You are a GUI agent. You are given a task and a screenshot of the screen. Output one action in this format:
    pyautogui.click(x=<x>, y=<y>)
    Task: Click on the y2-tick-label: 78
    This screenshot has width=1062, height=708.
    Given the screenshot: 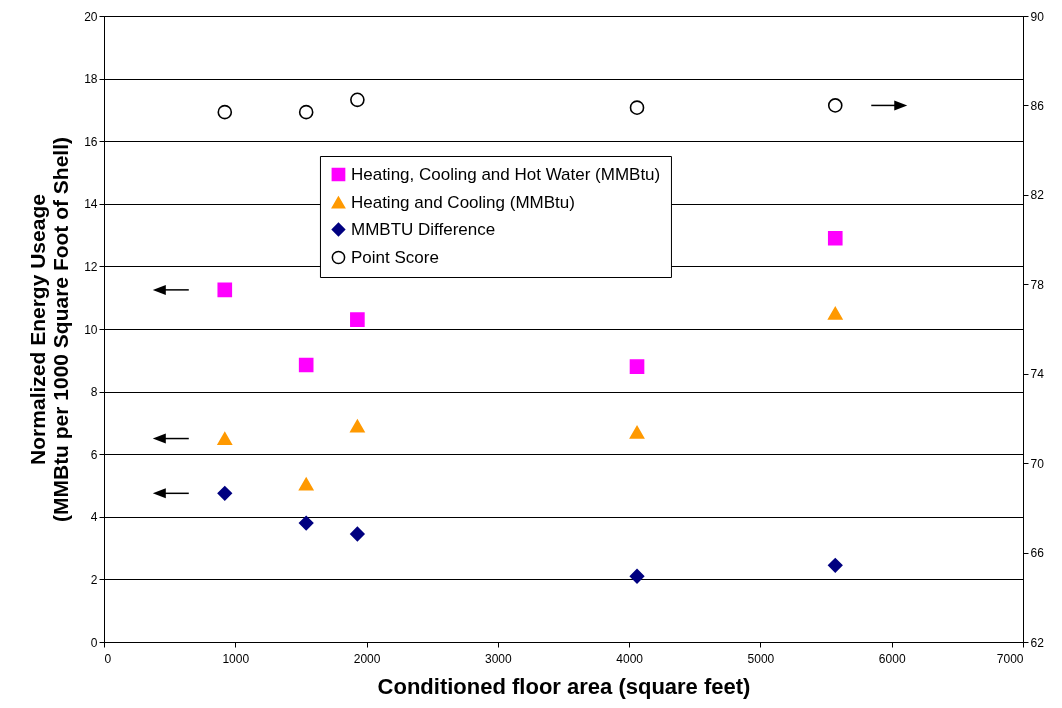 What is the action you would take?
    pyautogui.click(x=1037, y=284)
    